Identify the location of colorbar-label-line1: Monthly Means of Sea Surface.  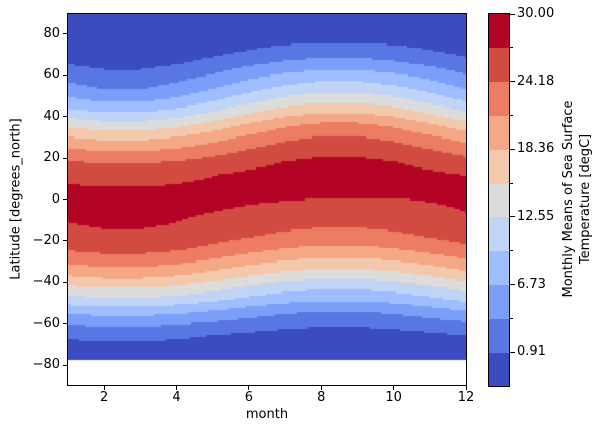
(568, 199).